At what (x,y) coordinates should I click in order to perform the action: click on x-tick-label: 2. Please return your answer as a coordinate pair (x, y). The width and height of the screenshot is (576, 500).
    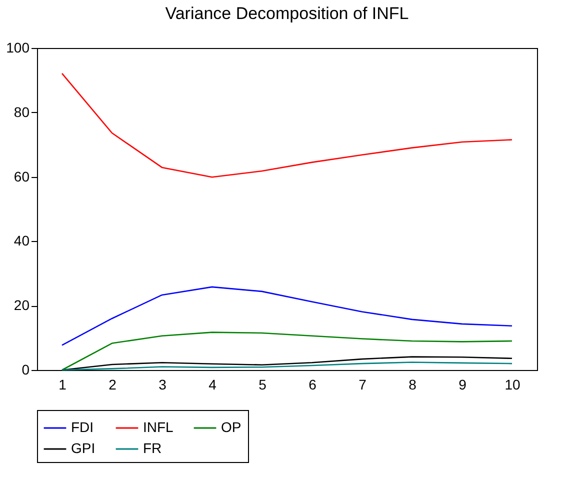
    Looking at the image, I should click on (112, 384).